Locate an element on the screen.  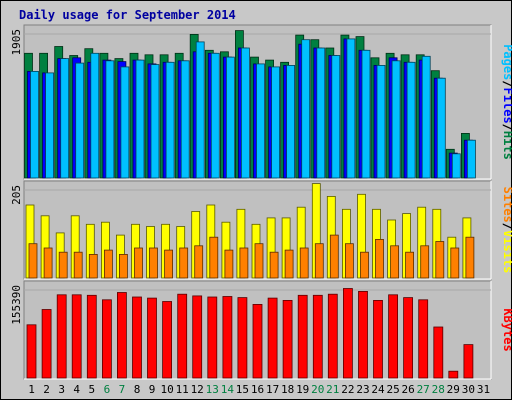
day-label: 21 is located at coordinates (332, 389).